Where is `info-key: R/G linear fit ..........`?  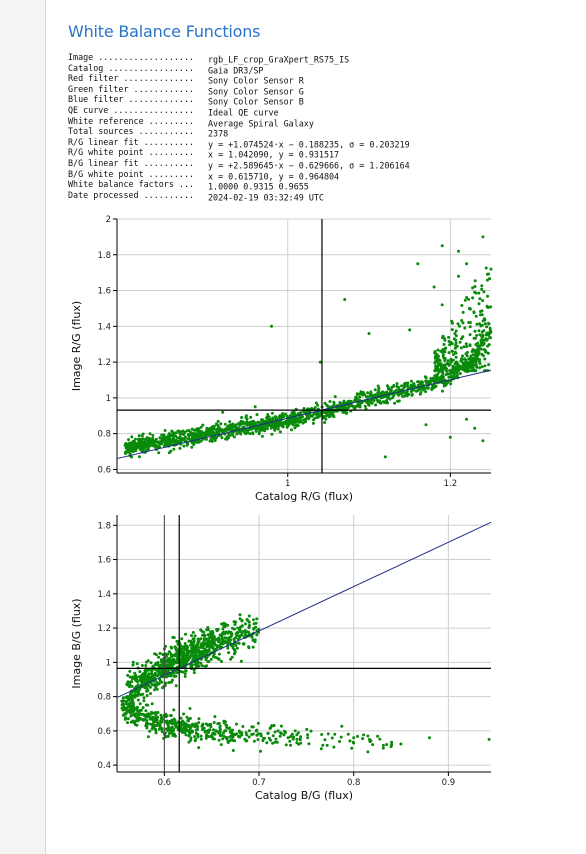 info-key: R/G linear fit .......... is located at coordinates (131, 141).